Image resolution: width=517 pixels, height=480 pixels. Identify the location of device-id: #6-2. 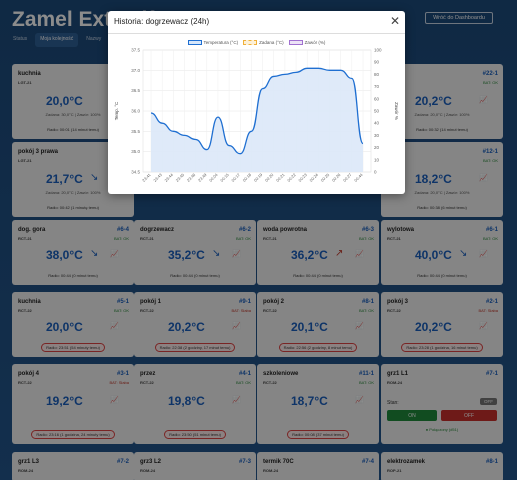
(244, 230).